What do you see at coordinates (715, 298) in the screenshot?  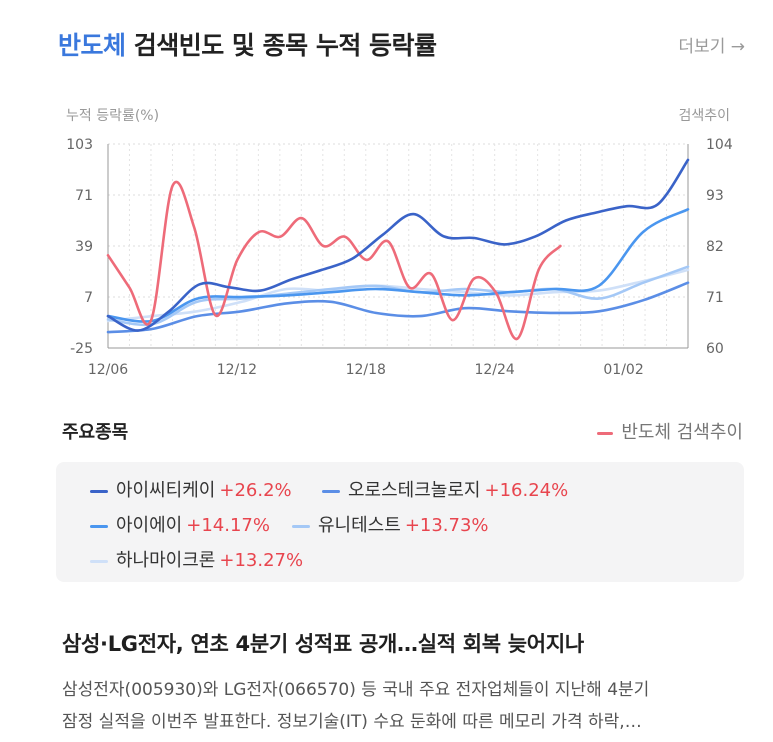 I see `right-tick-label: 71` at bounding box center [715, 298].